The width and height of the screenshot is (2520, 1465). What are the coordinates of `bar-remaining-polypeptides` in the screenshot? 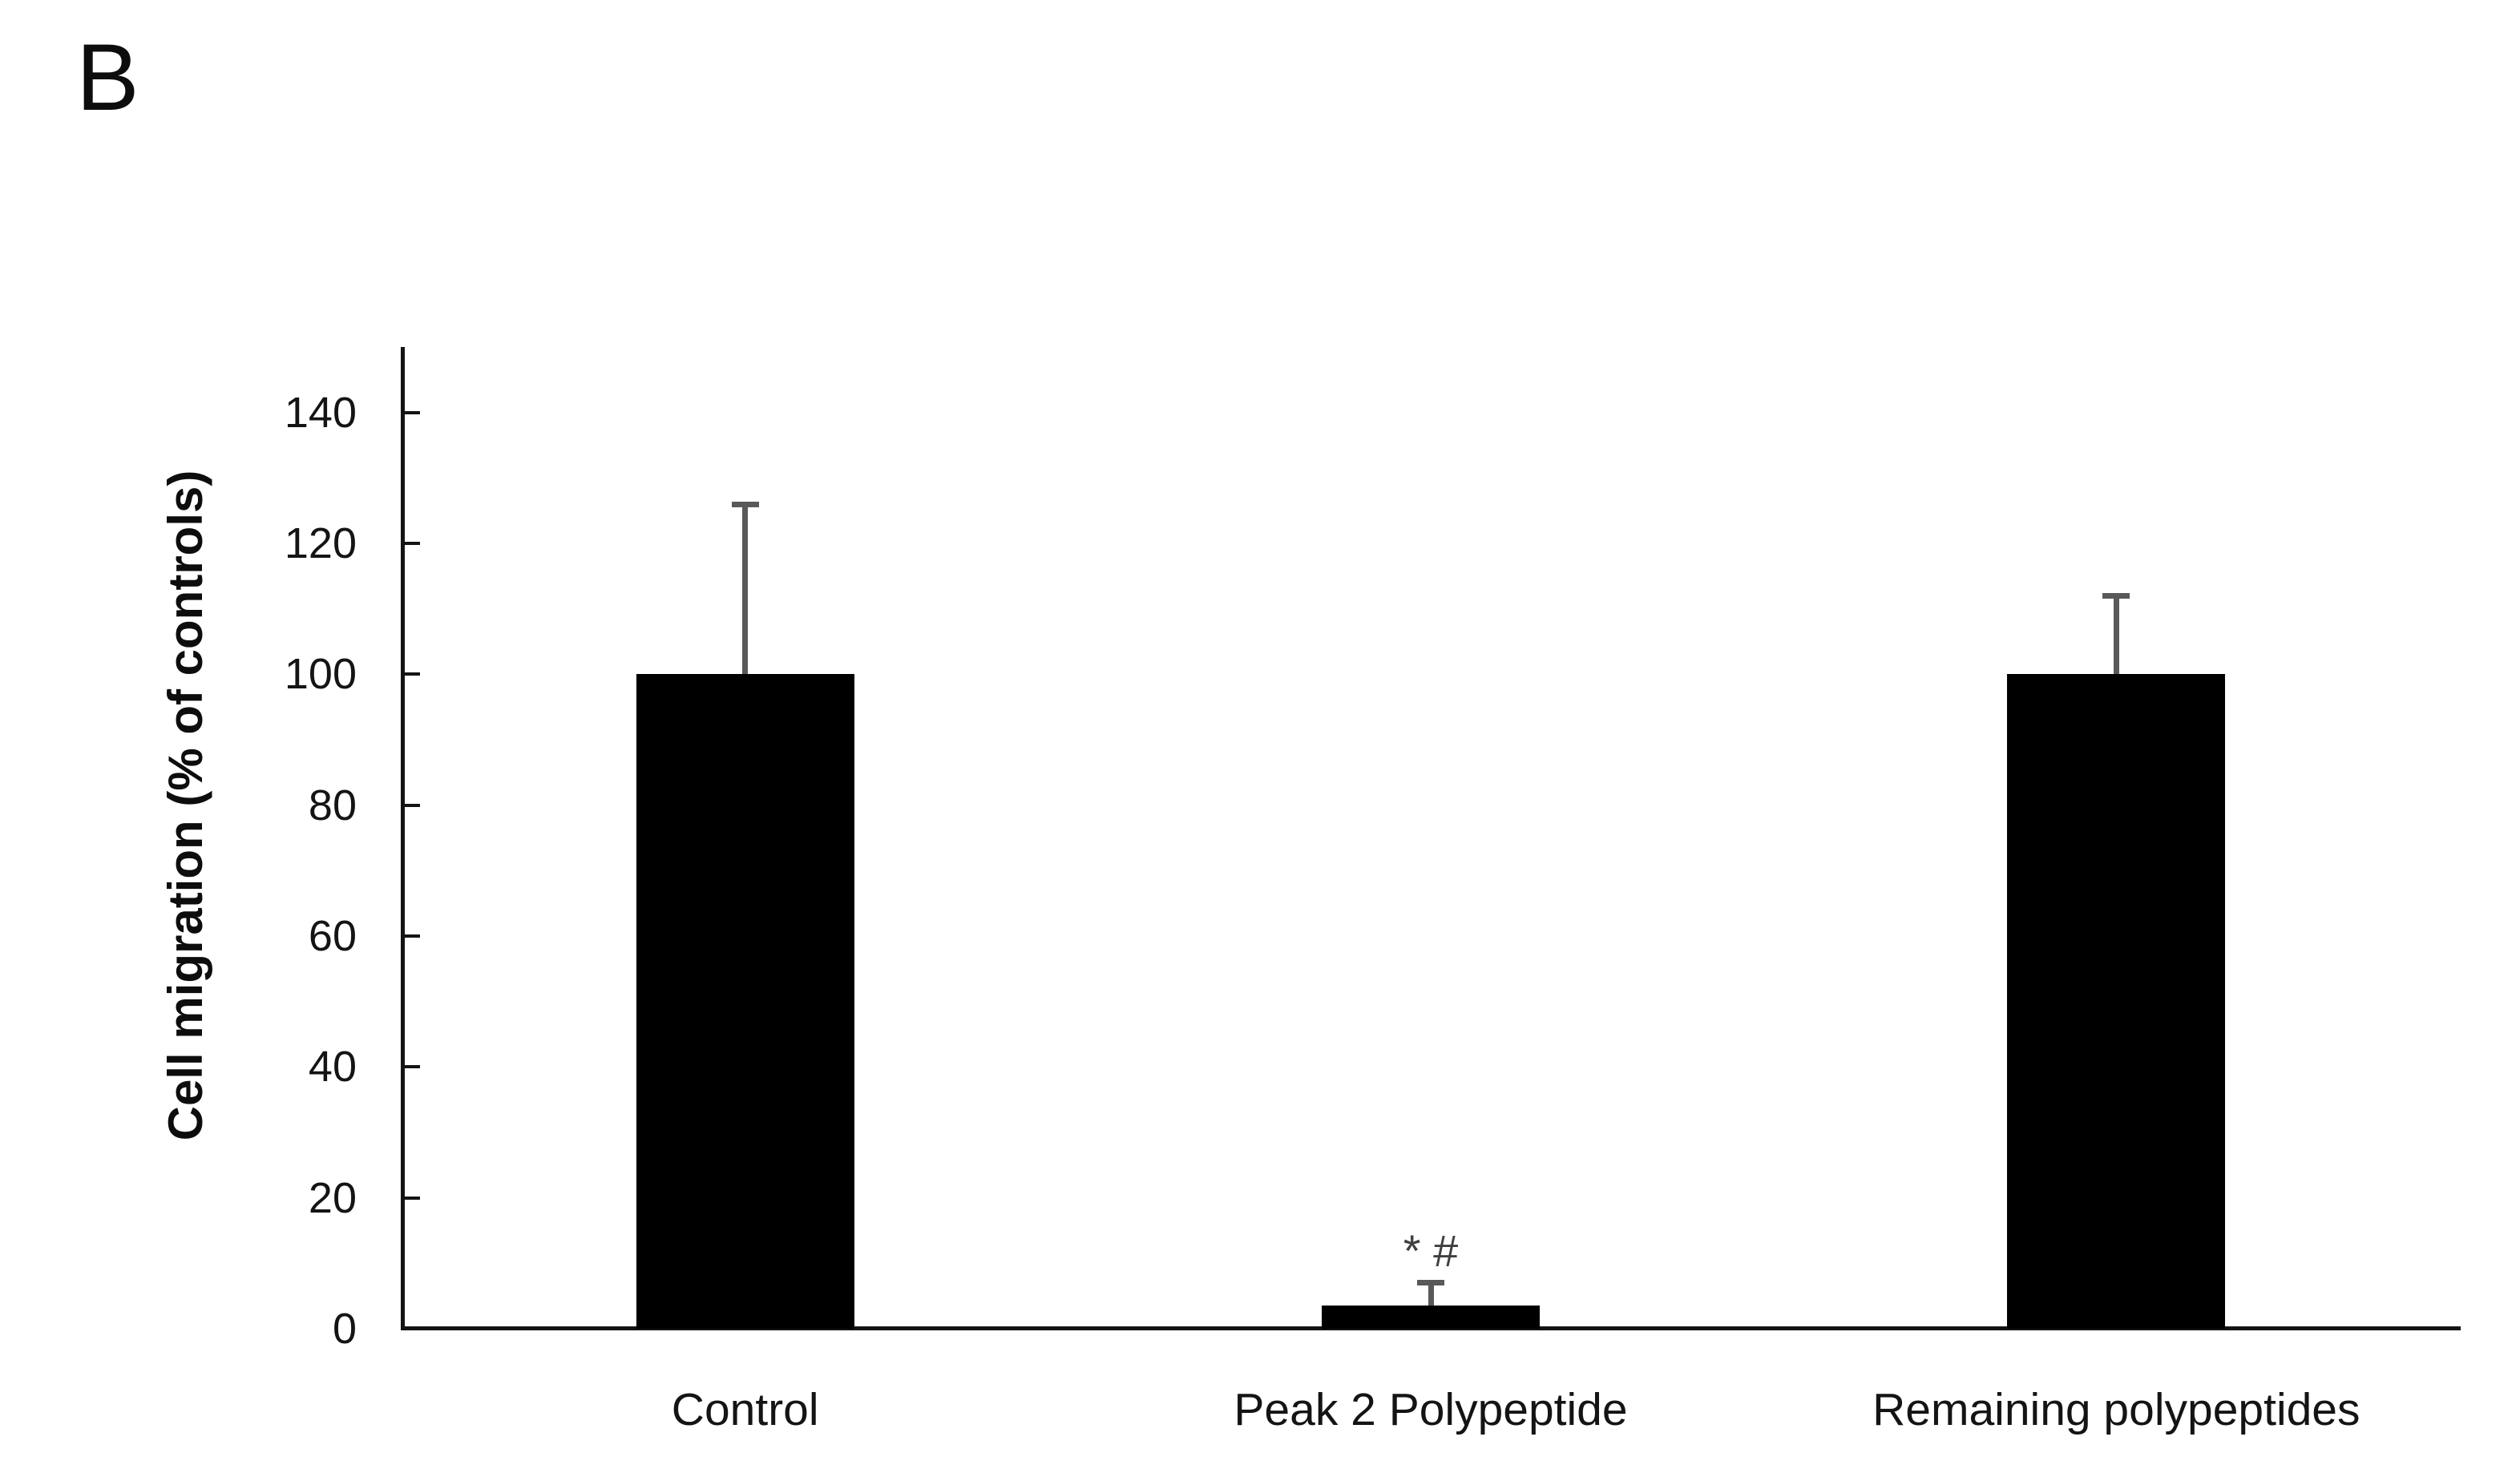 It's located at (2116, 1001).